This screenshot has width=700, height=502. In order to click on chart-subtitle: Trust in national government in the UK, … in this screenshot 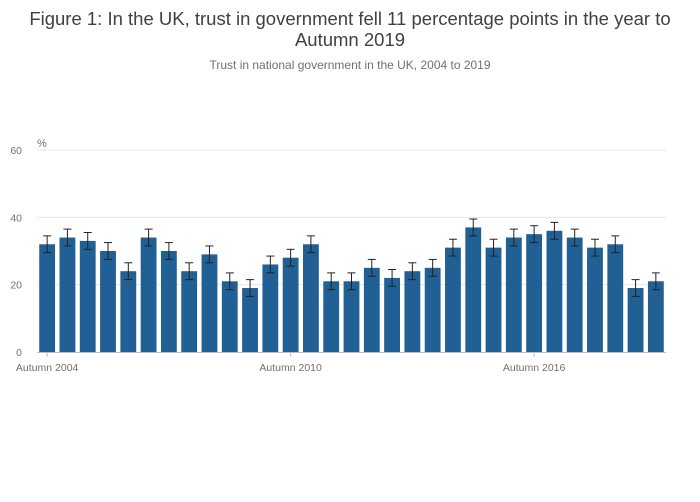, I will do `click(350, 65)`.